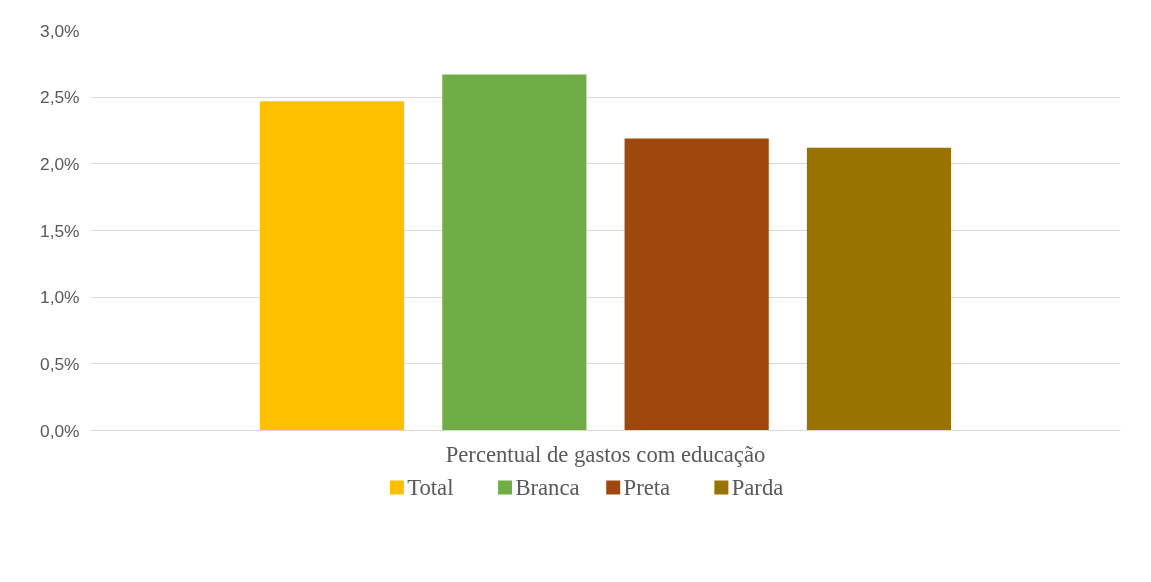  Describe the element at coordinates (647, 487) in the screenshot. I see `legend-label: Preta` at that location.